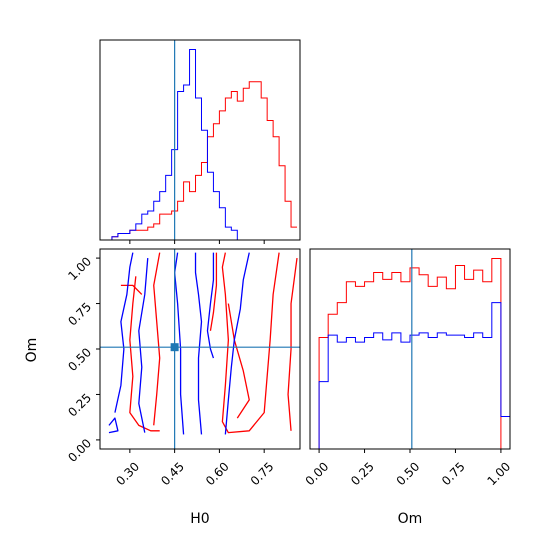 The width and height of the screenshot is (550, 550). I want to click on om-histogram-red-step, so click(410, 354).